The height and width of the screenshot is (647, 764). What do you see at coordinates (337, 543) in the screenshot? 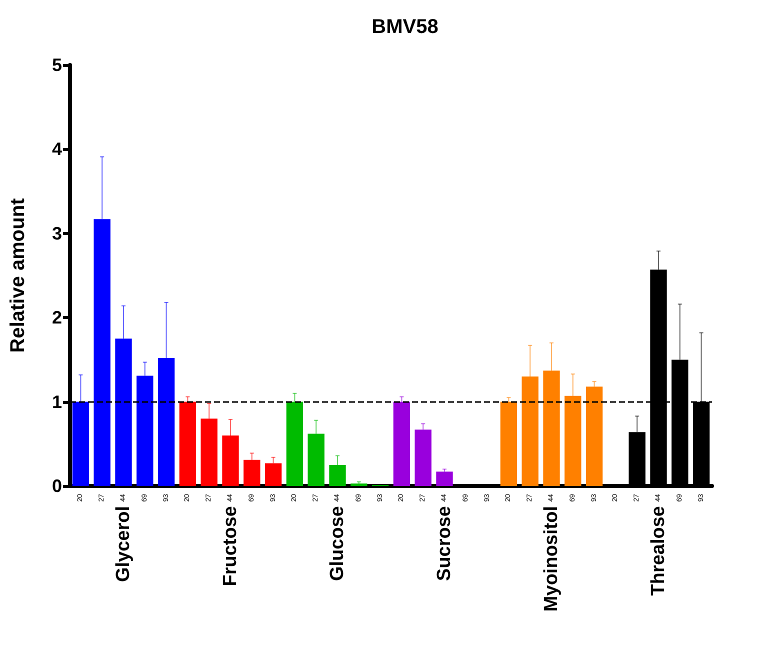
I see `text: Glucose` at bounding box center [337, 543].